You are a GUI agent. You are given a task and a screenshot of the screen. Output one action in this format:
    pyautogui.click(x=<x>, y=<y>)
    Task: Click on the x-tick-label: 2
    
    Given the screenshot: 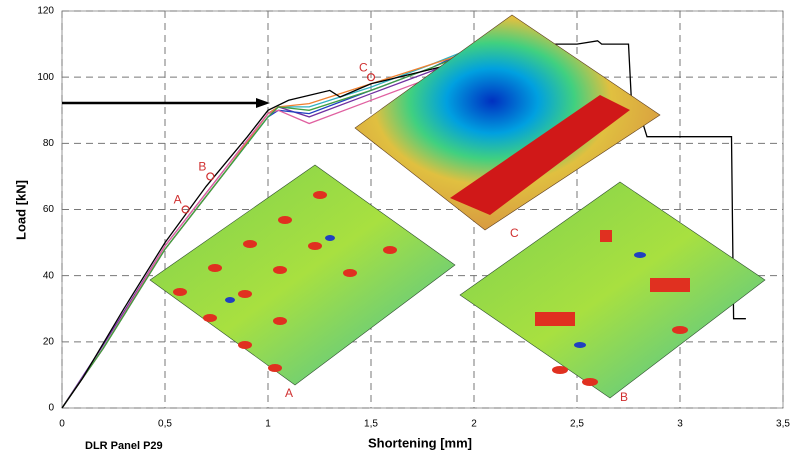 What is the action you would take?
    pyautogui.click(x=474, y=424)
    